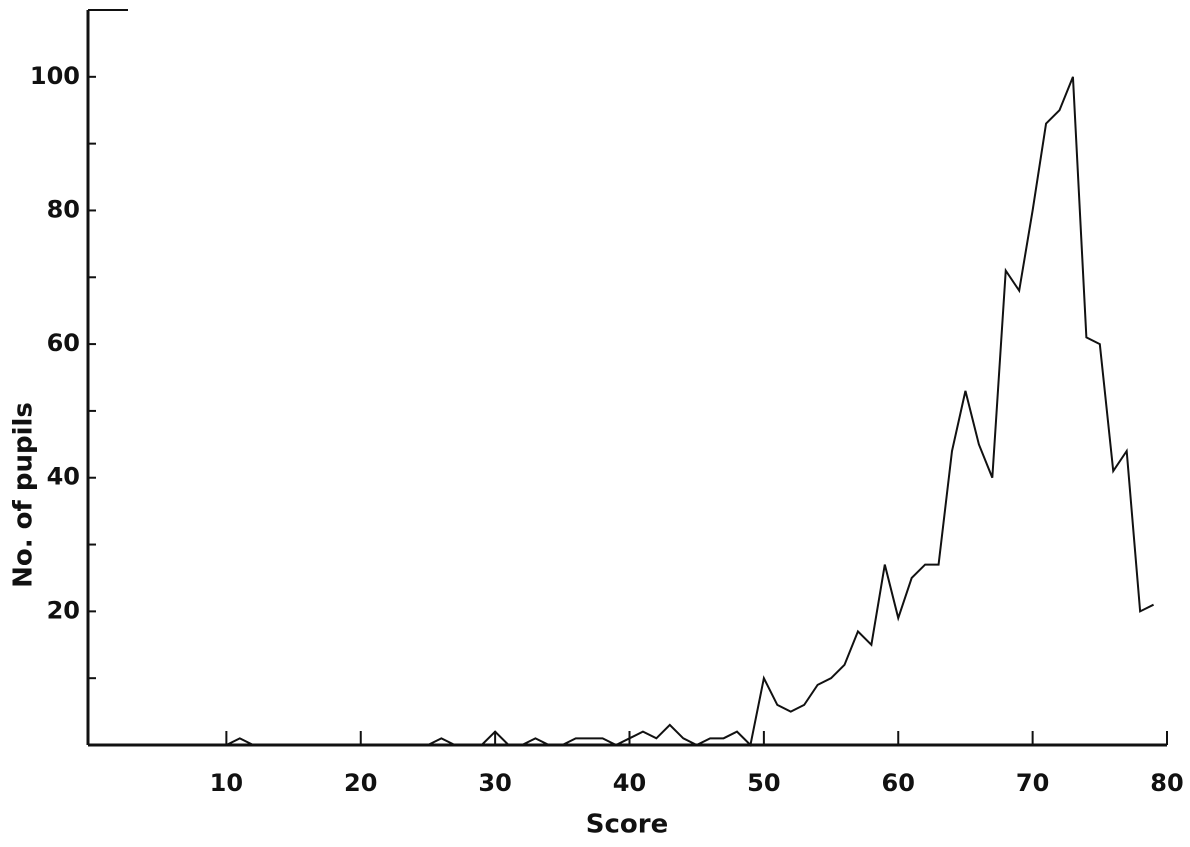 The image size is (1190, 847). I want to click on y-axis-label: No. of pupils, so click(24, 495).